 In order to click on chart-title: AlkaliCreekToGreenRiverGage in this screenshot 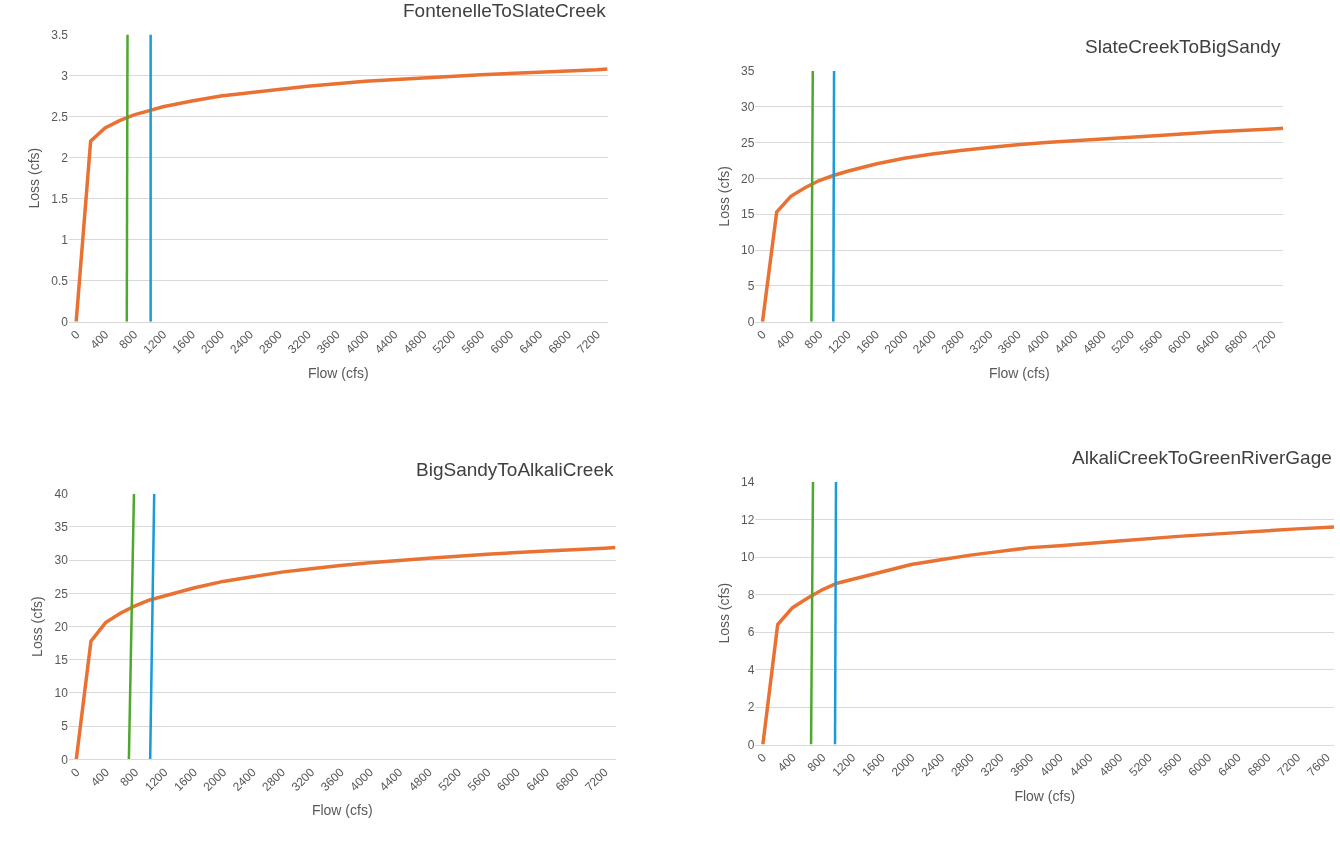, I will do `click(1202, 457)`.